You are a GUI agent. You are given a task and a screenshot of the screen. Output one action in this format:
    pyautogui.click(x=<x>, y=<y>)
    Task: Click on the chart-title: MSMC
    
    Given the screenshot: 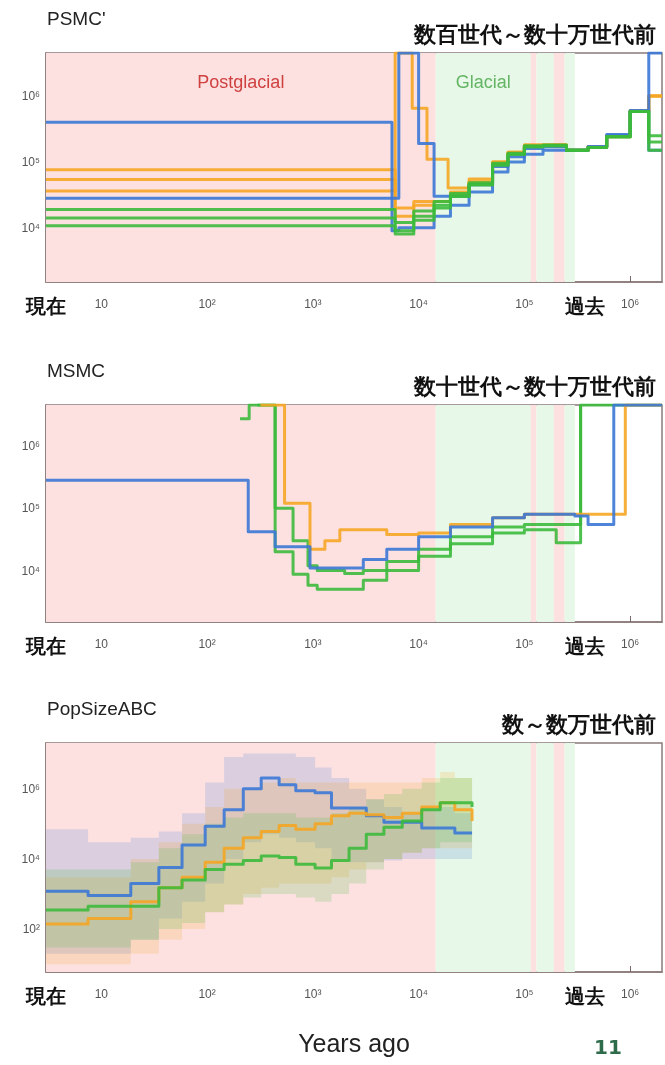 What is the action you would take?
    pyautogui.click(x=76, y=370)
    